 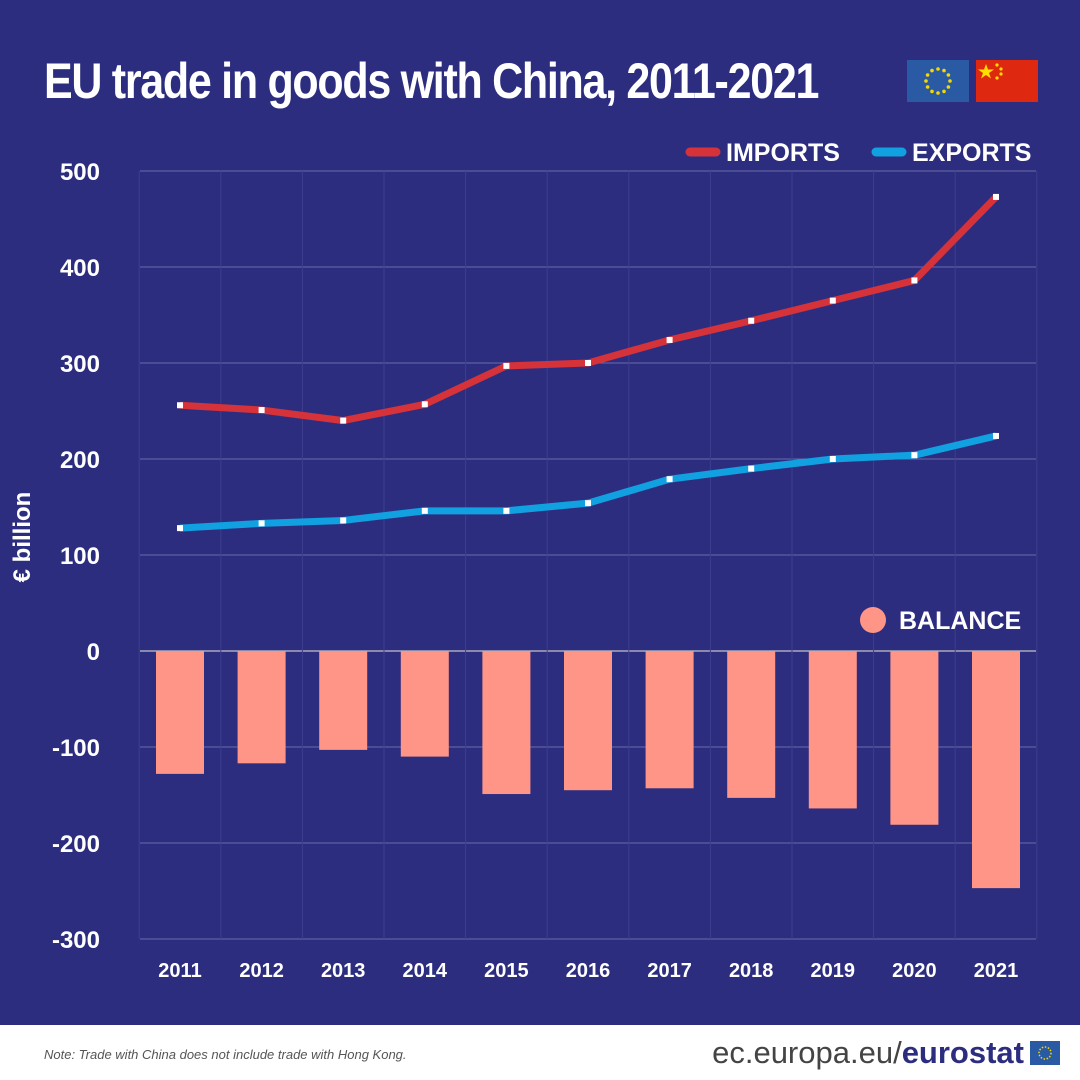 I want to click on exports-point-2011, so click(x=180, y=528).